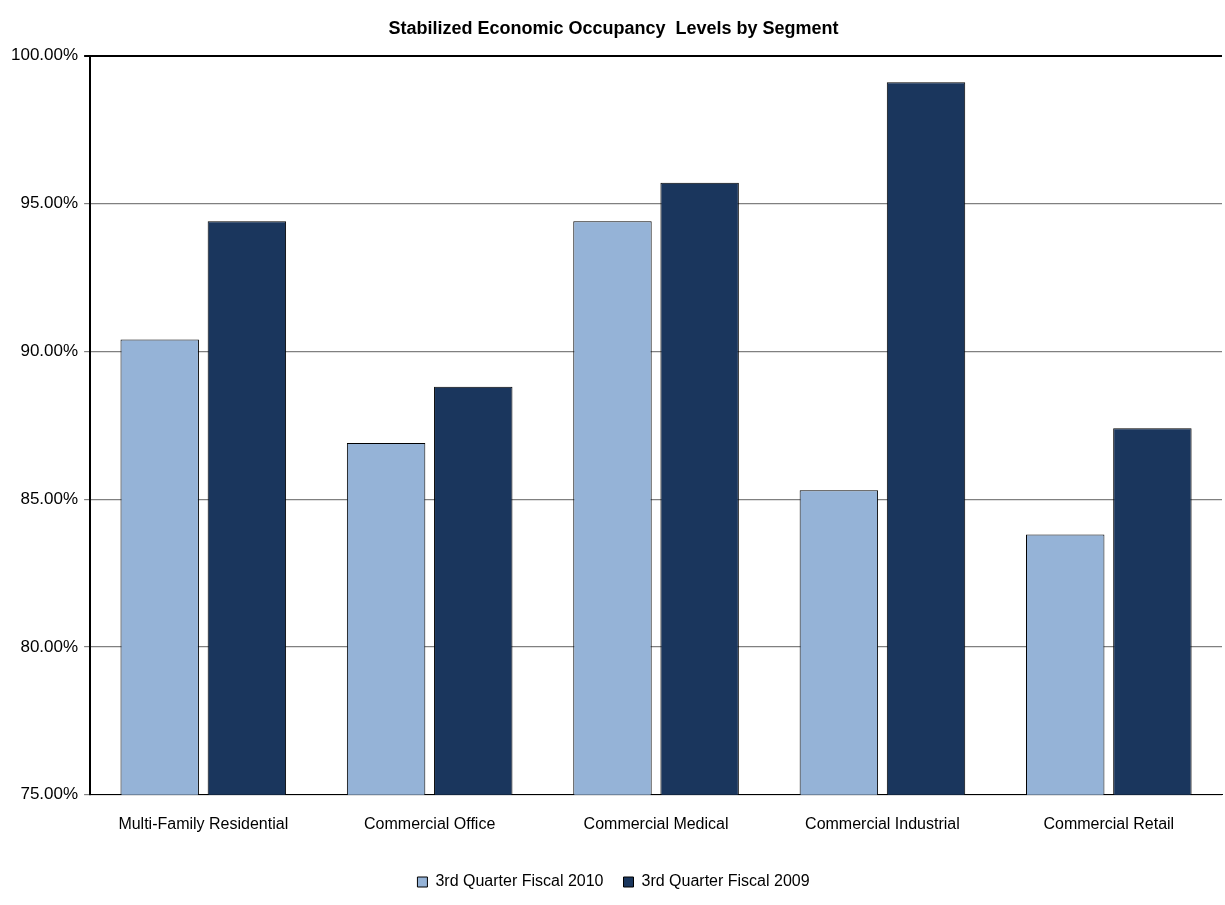 Image resolution: width=1225 pixels, height=905 pixels. What do you see at coordinates (49, 350) in the screenshot?
I see `y-tick-label: 90.00%` at bounding box center [49, 350].